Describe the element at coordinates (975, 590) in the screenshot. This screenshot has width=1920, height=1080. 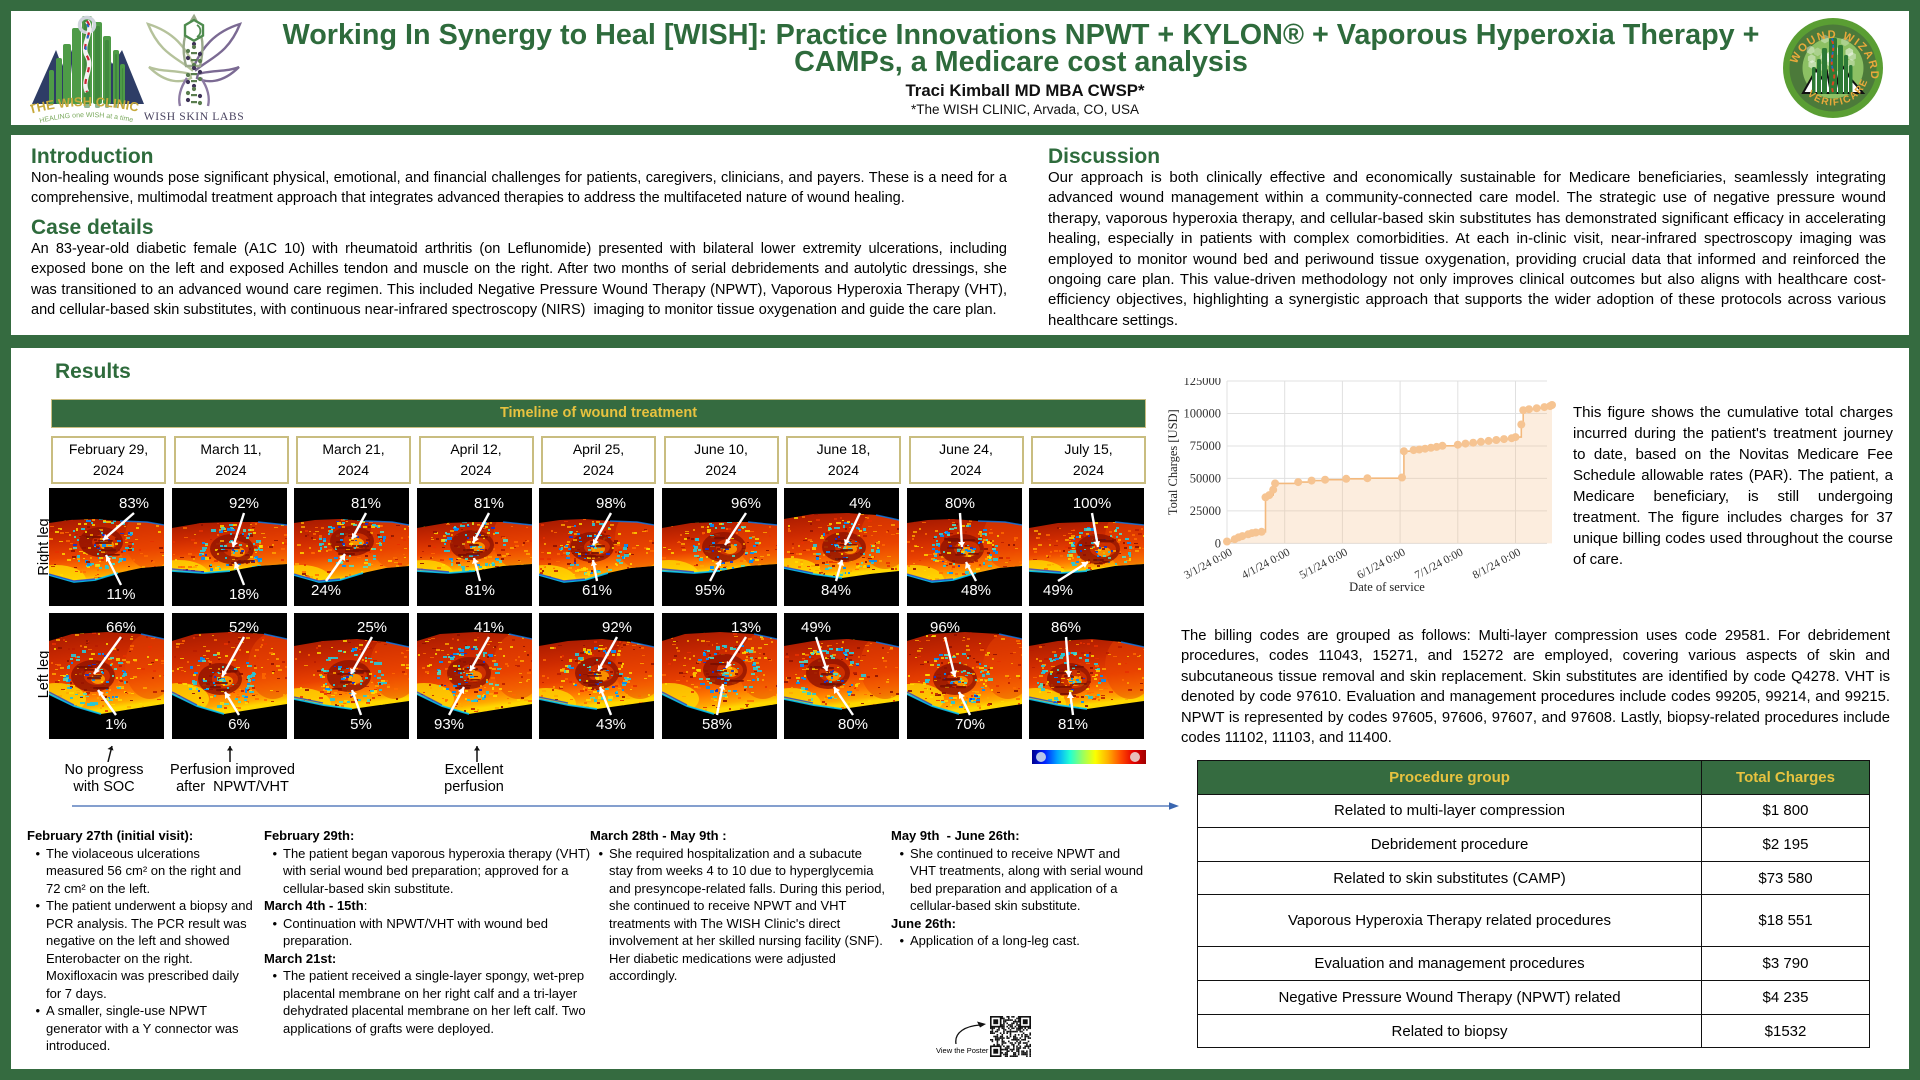
I see `svg-text: 48%` at that location.